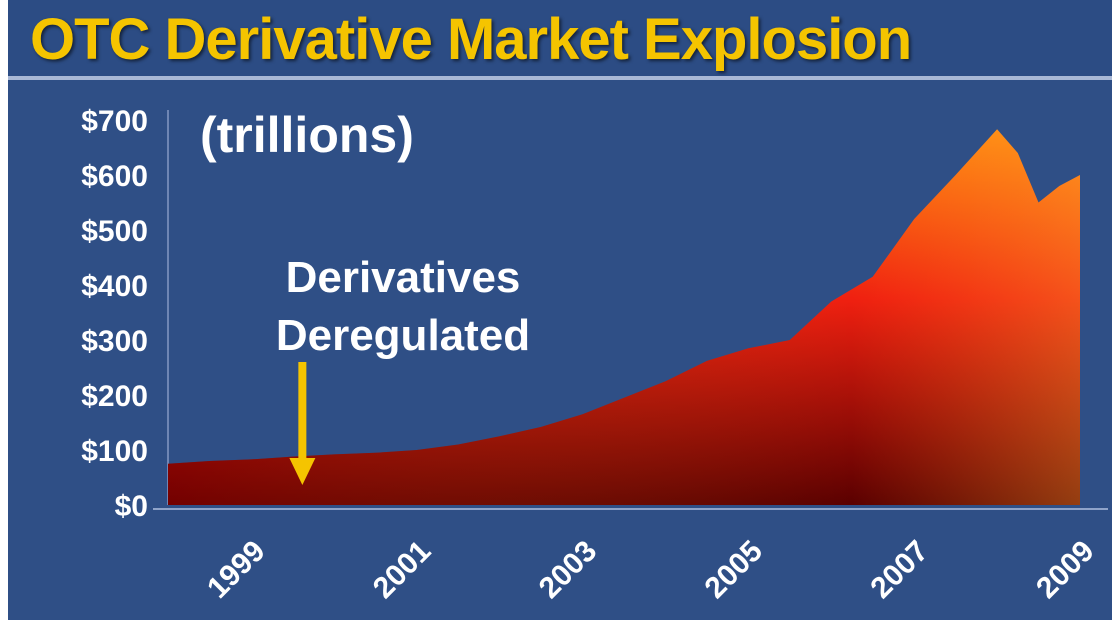 The width and height of the screenshot is (1120, 627). Describe the element at coordinates (568, 569) in the screenshot. I see `x-tick-label: 2003` at that location.